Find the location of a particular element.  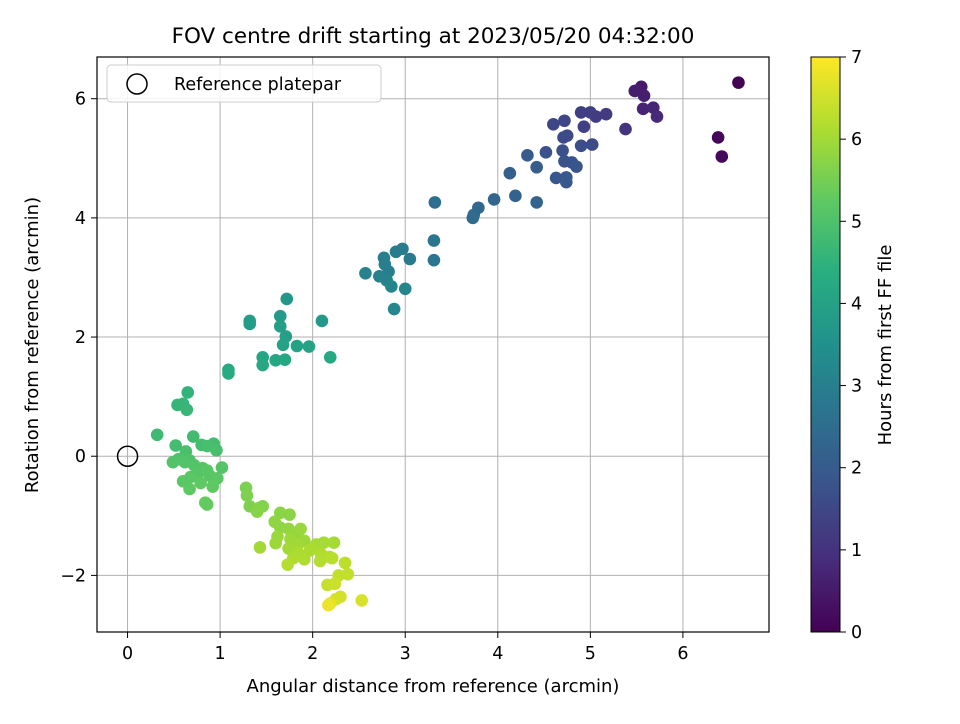

x-tick-label: 1 is located at coordinates (220, 654).